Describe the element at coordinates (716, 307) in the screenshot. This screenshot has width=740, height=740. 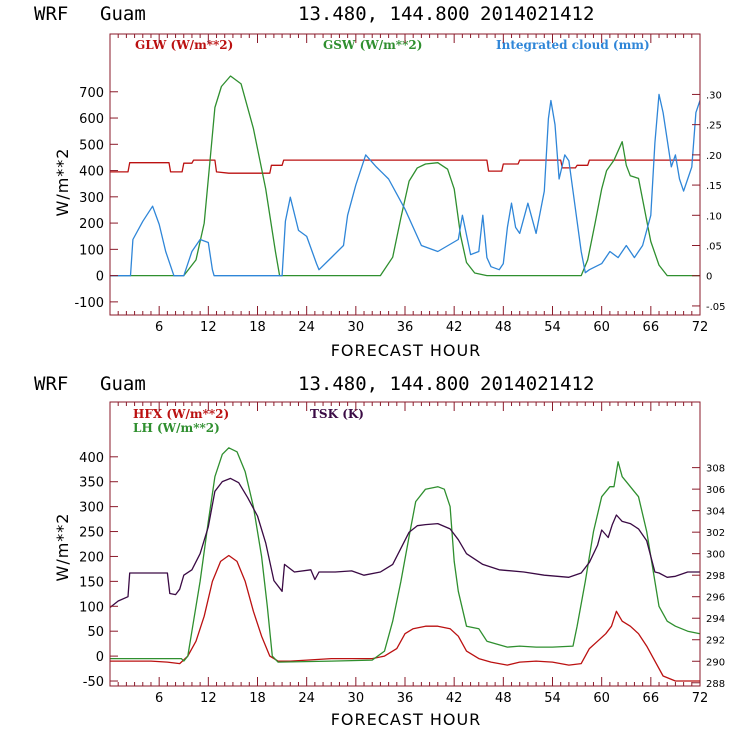
I see `y2-tick-label: -.05` at that location.